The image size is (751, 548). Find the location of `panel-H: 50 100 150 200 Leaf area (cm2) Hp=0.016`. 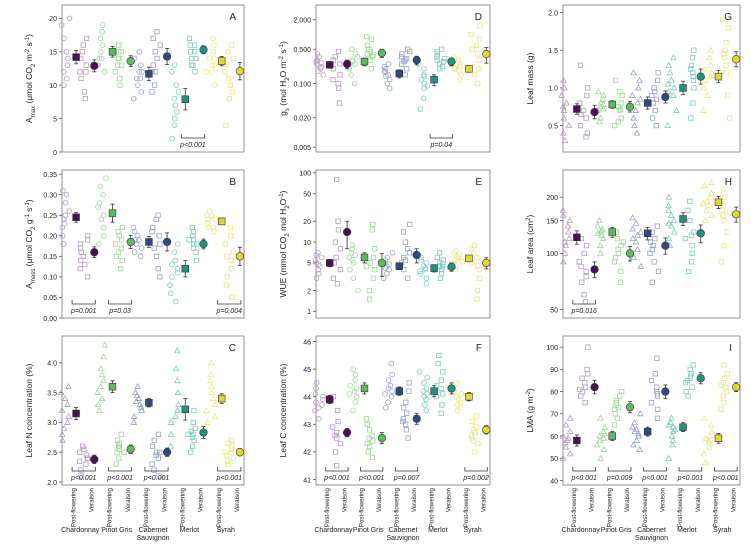

panel-H: 50 100 150 200 Leaf area (cm2) Hp=0.016 is located at coordinates (633, 244).